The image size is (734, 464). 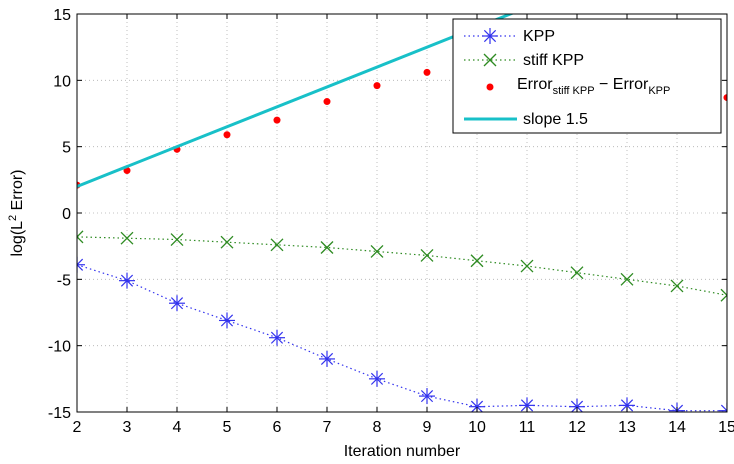 What do you see at coordinates (59, 347) in the screenshot?
I see `y-tick-label: -10` at bounding box center [59, 347].